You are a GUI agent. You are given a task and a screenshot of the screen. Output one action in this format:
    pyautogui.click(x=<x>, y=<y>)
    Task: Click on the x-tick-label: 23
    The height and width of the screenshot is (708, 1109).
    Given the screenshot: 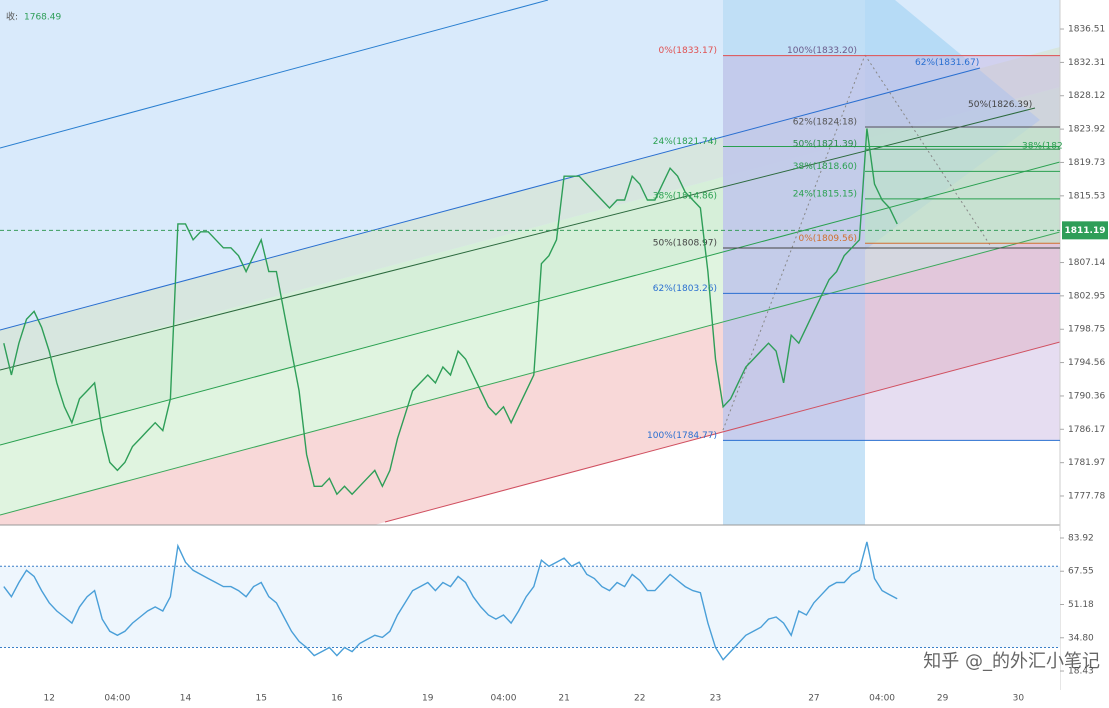 What is the action you would take?
    pyautogui.click(x=715, y=699)
    